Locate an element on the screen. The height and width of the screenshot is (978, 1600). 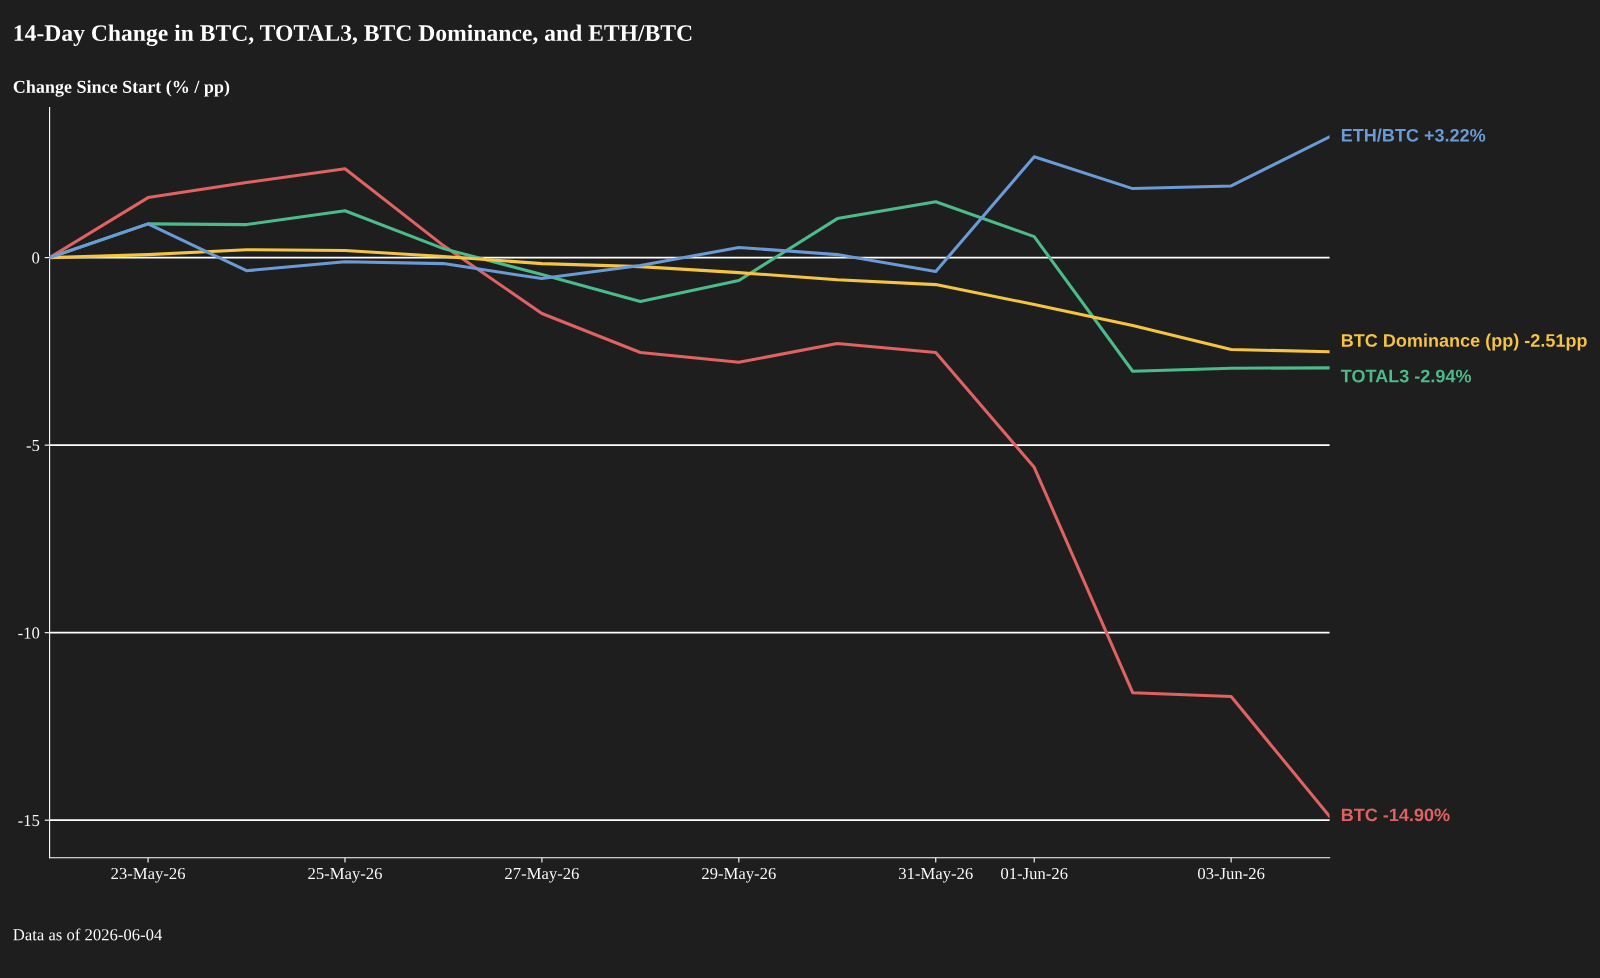
y-tick-label: -5 is located at coordinates (33, 446).